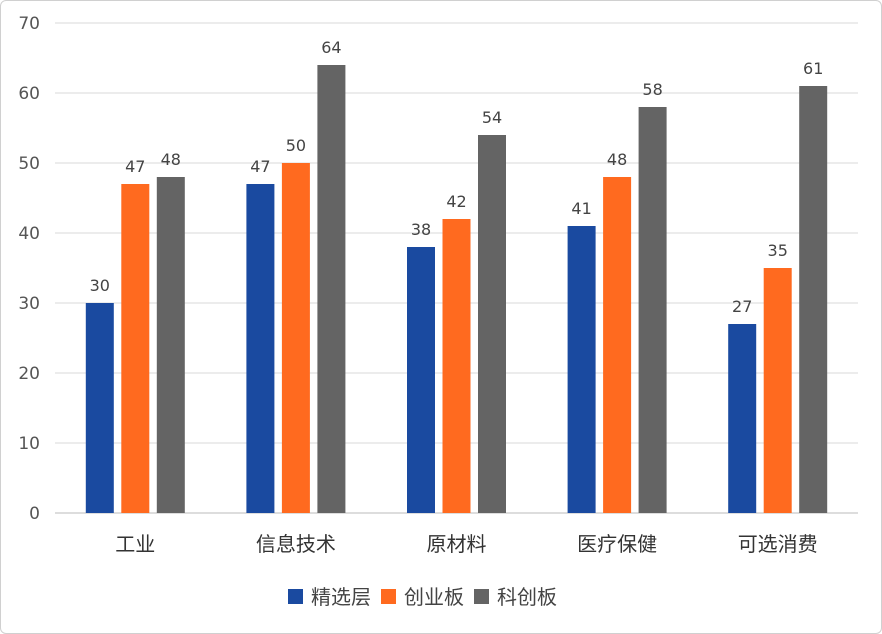  Describe the element at coordinates (492, 117) in the screenshot. I see `data-label: 54` at that location.